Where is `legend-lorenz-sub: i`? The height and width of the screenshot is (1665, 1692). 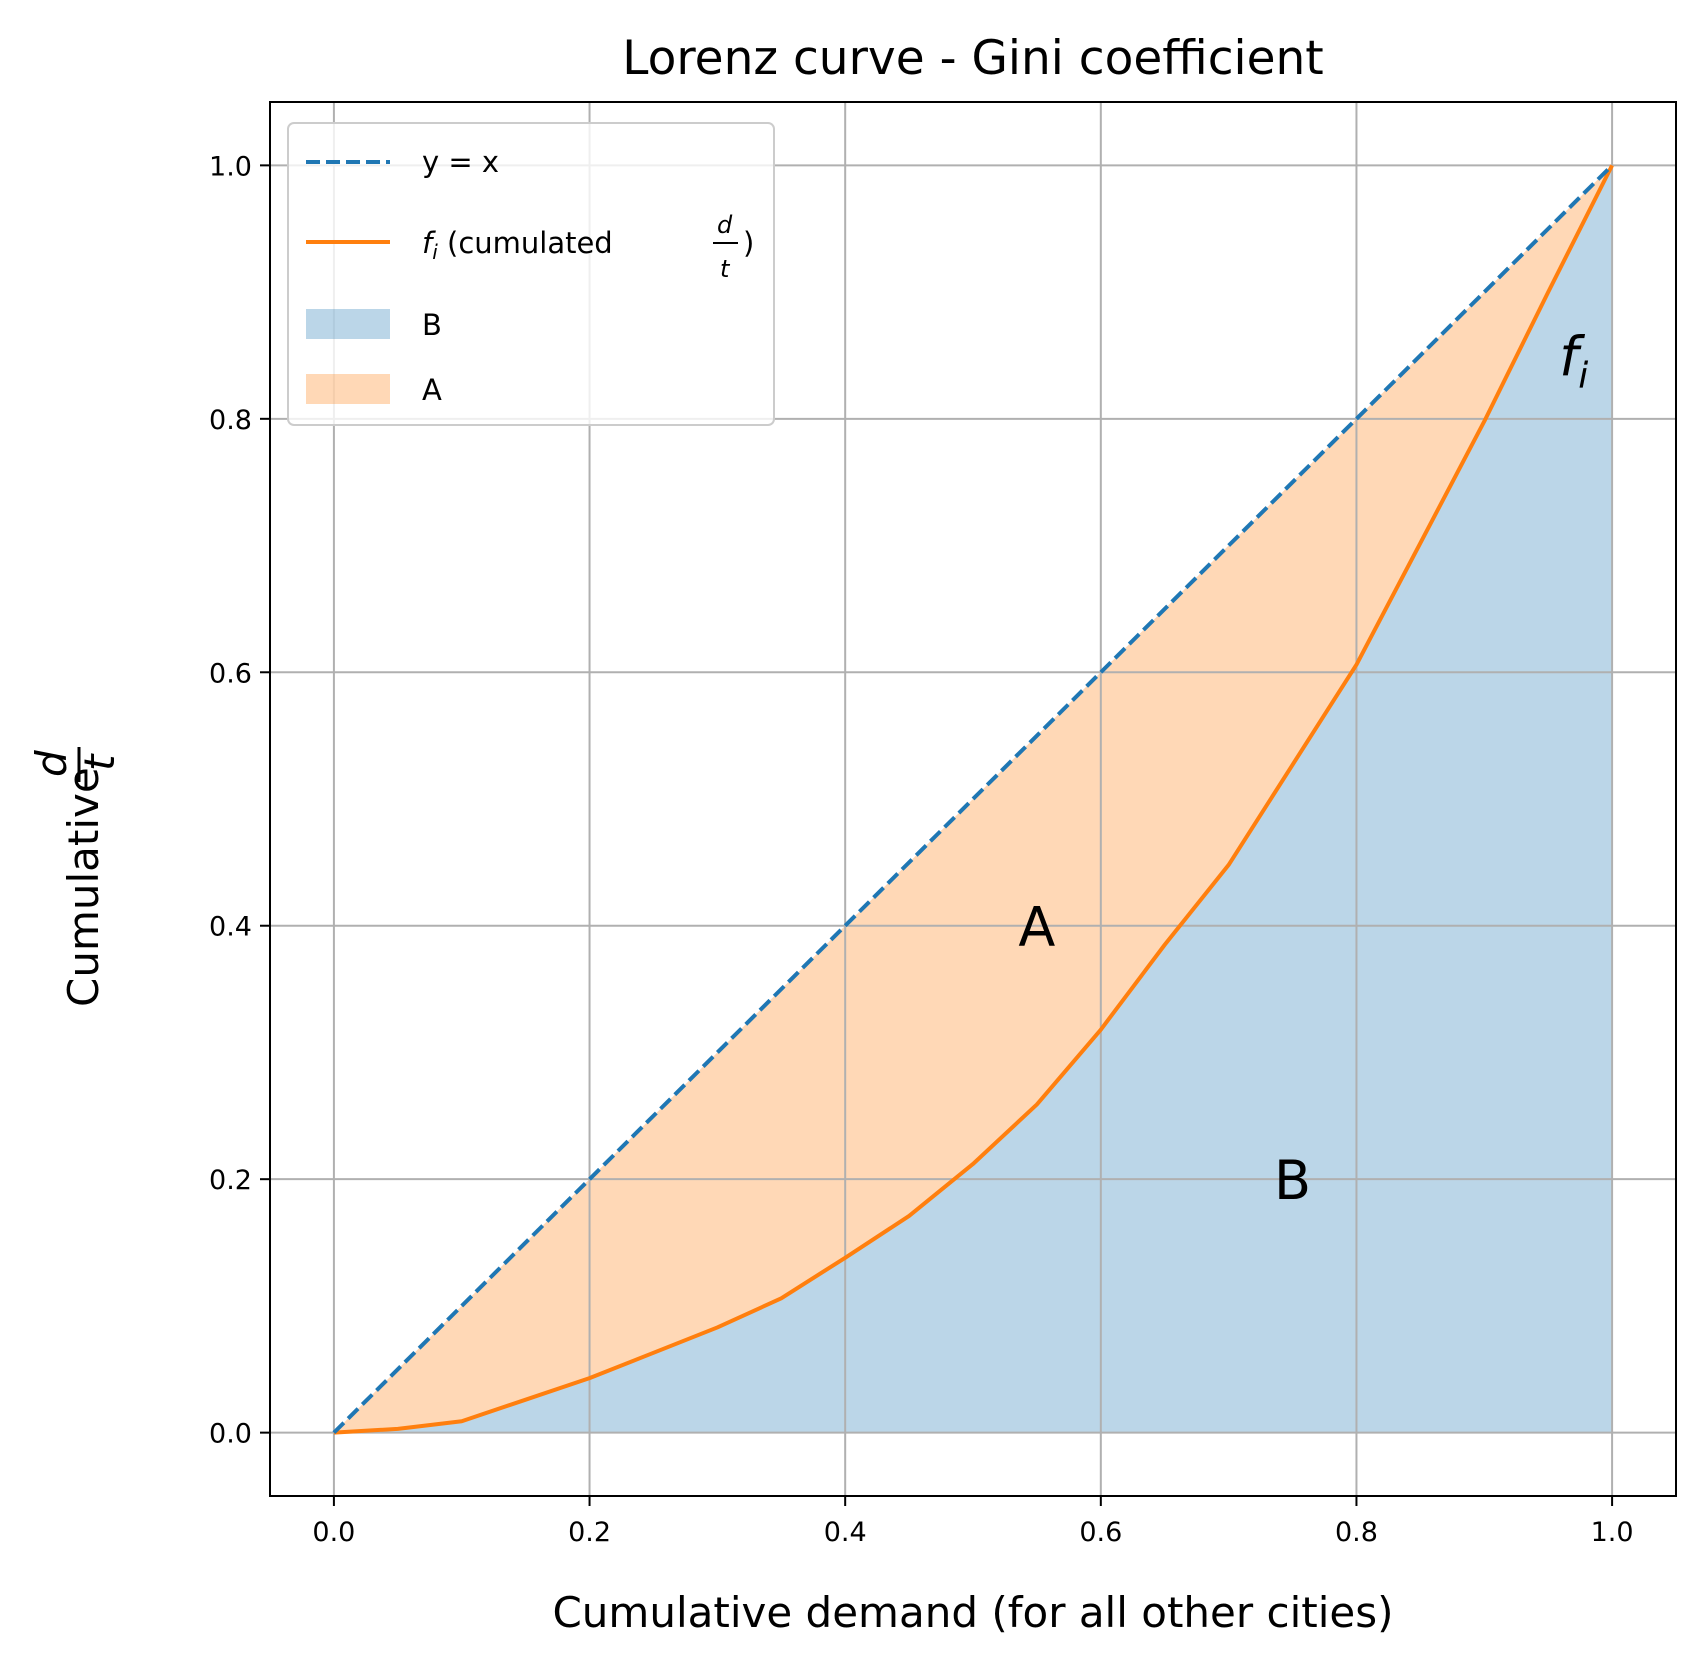
legend-lorenz-sub: i is located at coordinates (435, 252).